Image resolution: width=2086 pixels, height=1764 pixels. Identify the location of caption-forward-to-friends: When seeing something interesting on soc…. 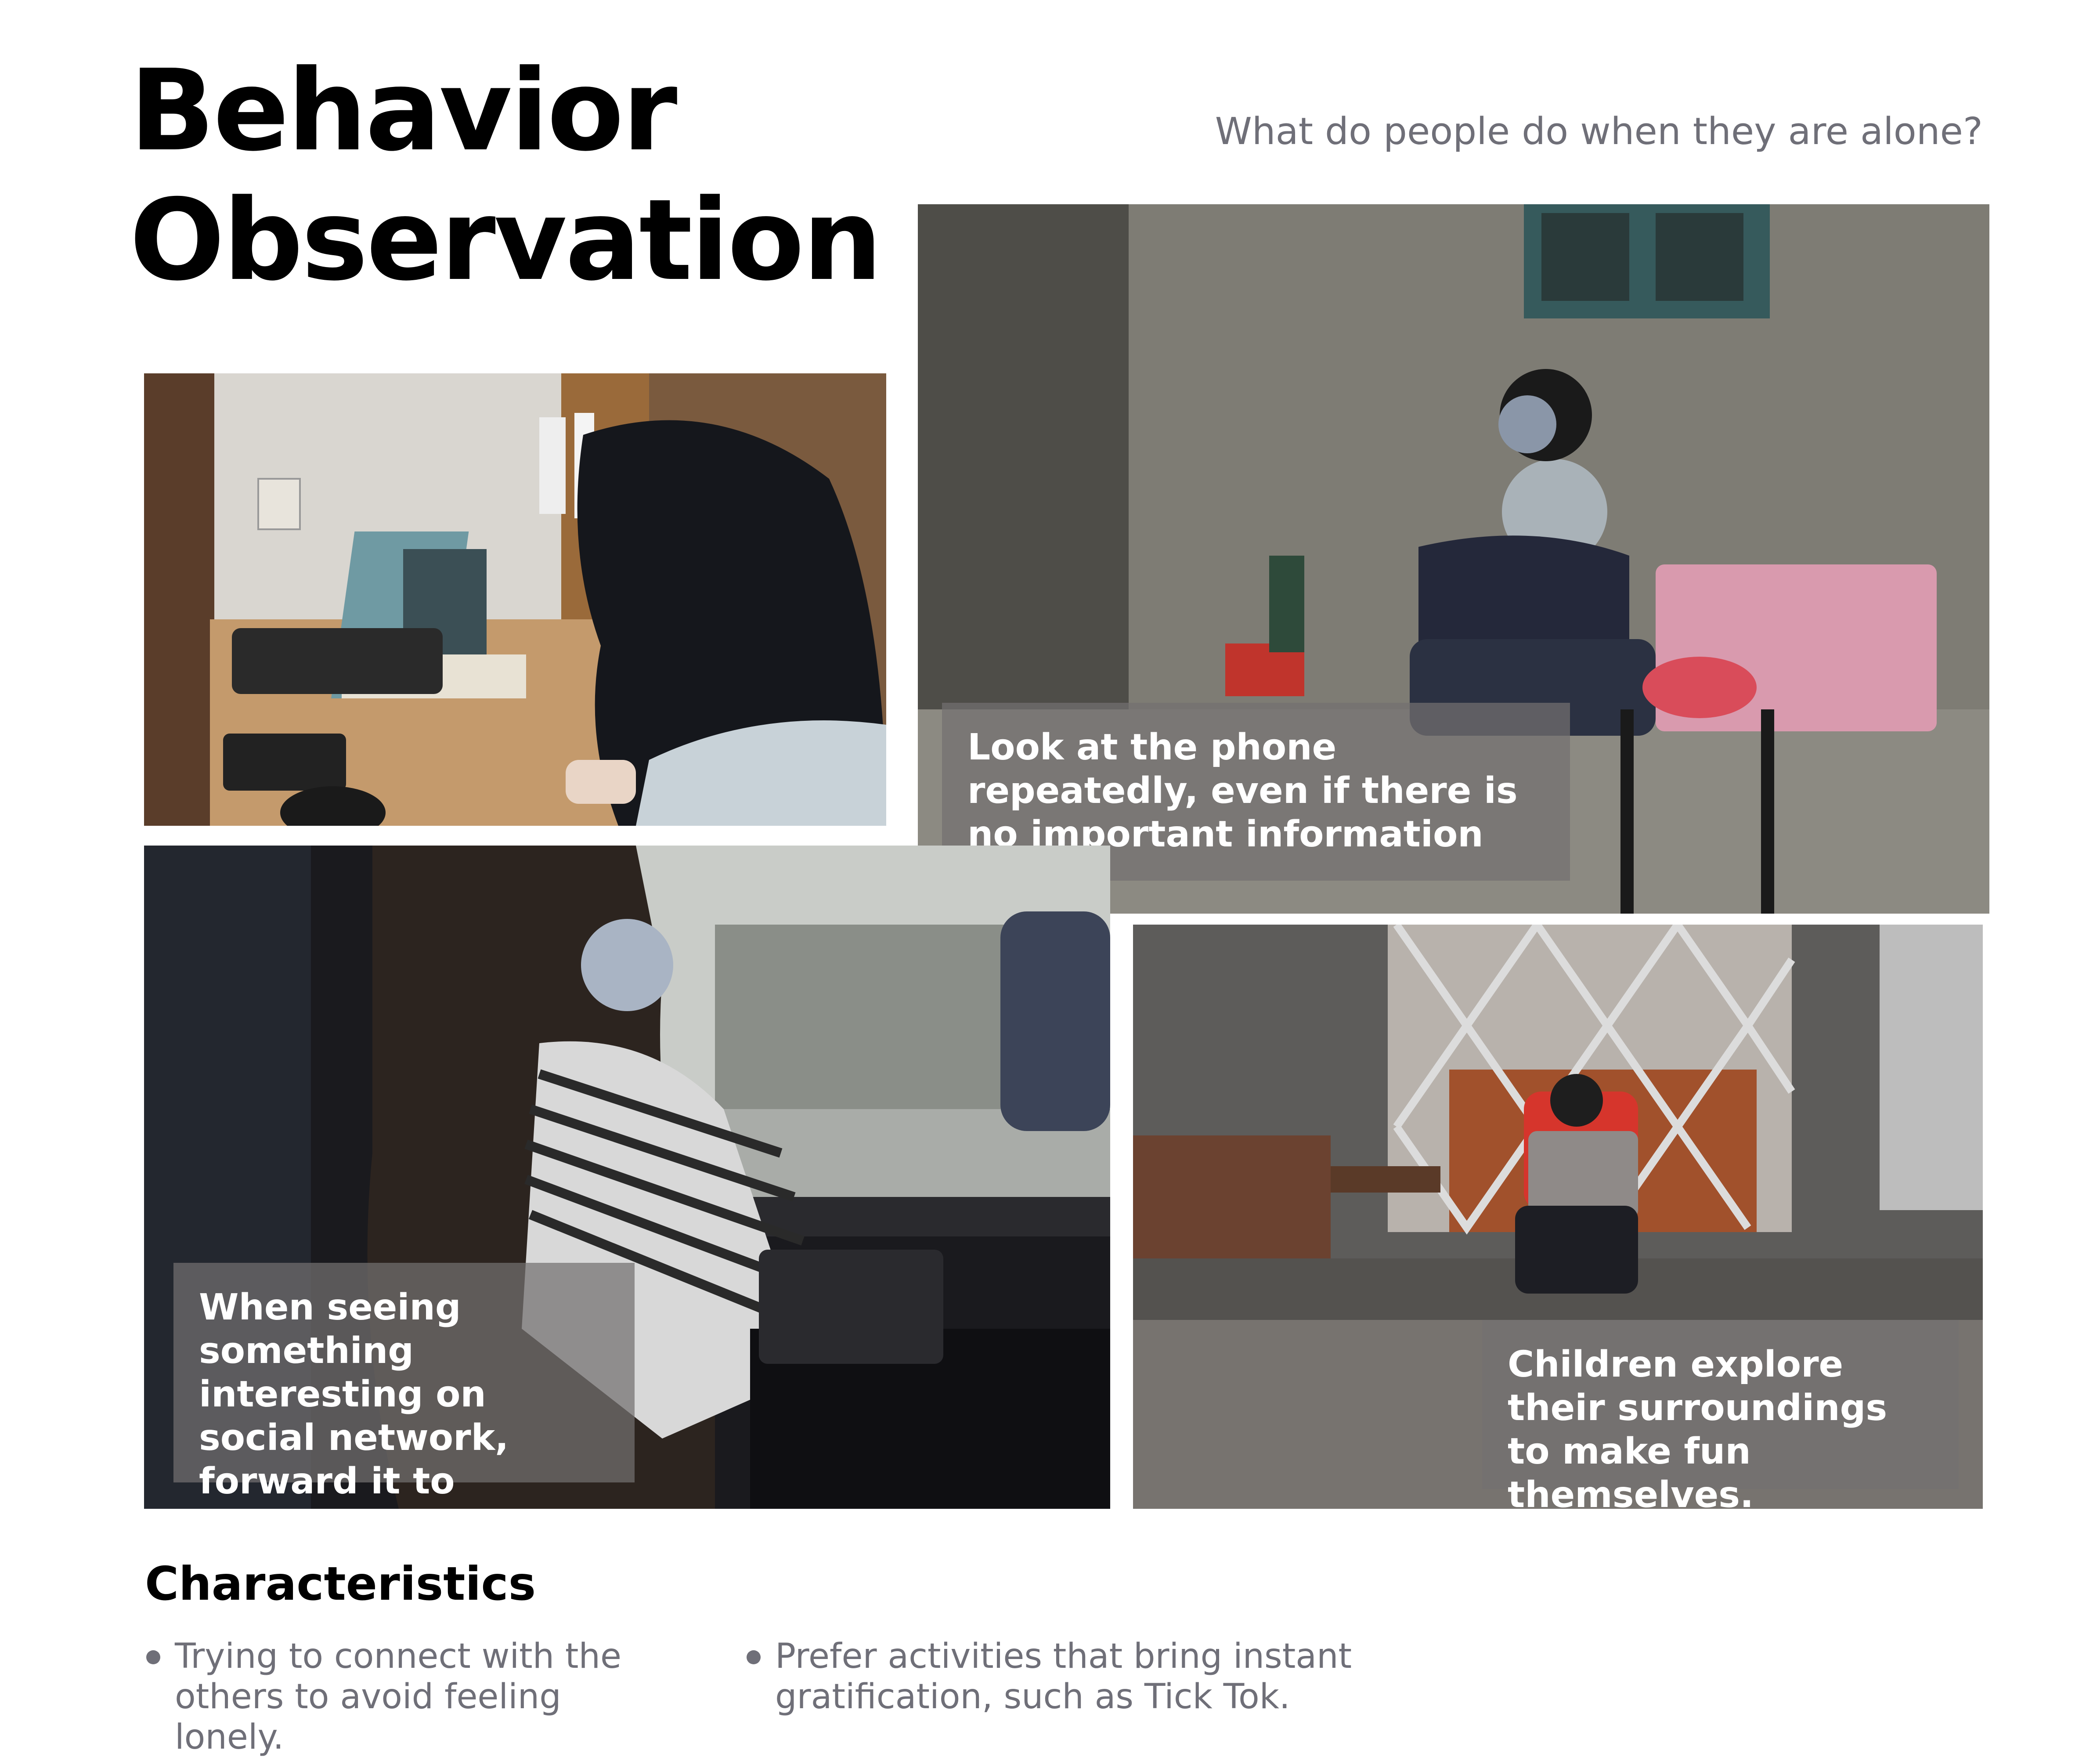
(404, 1404).